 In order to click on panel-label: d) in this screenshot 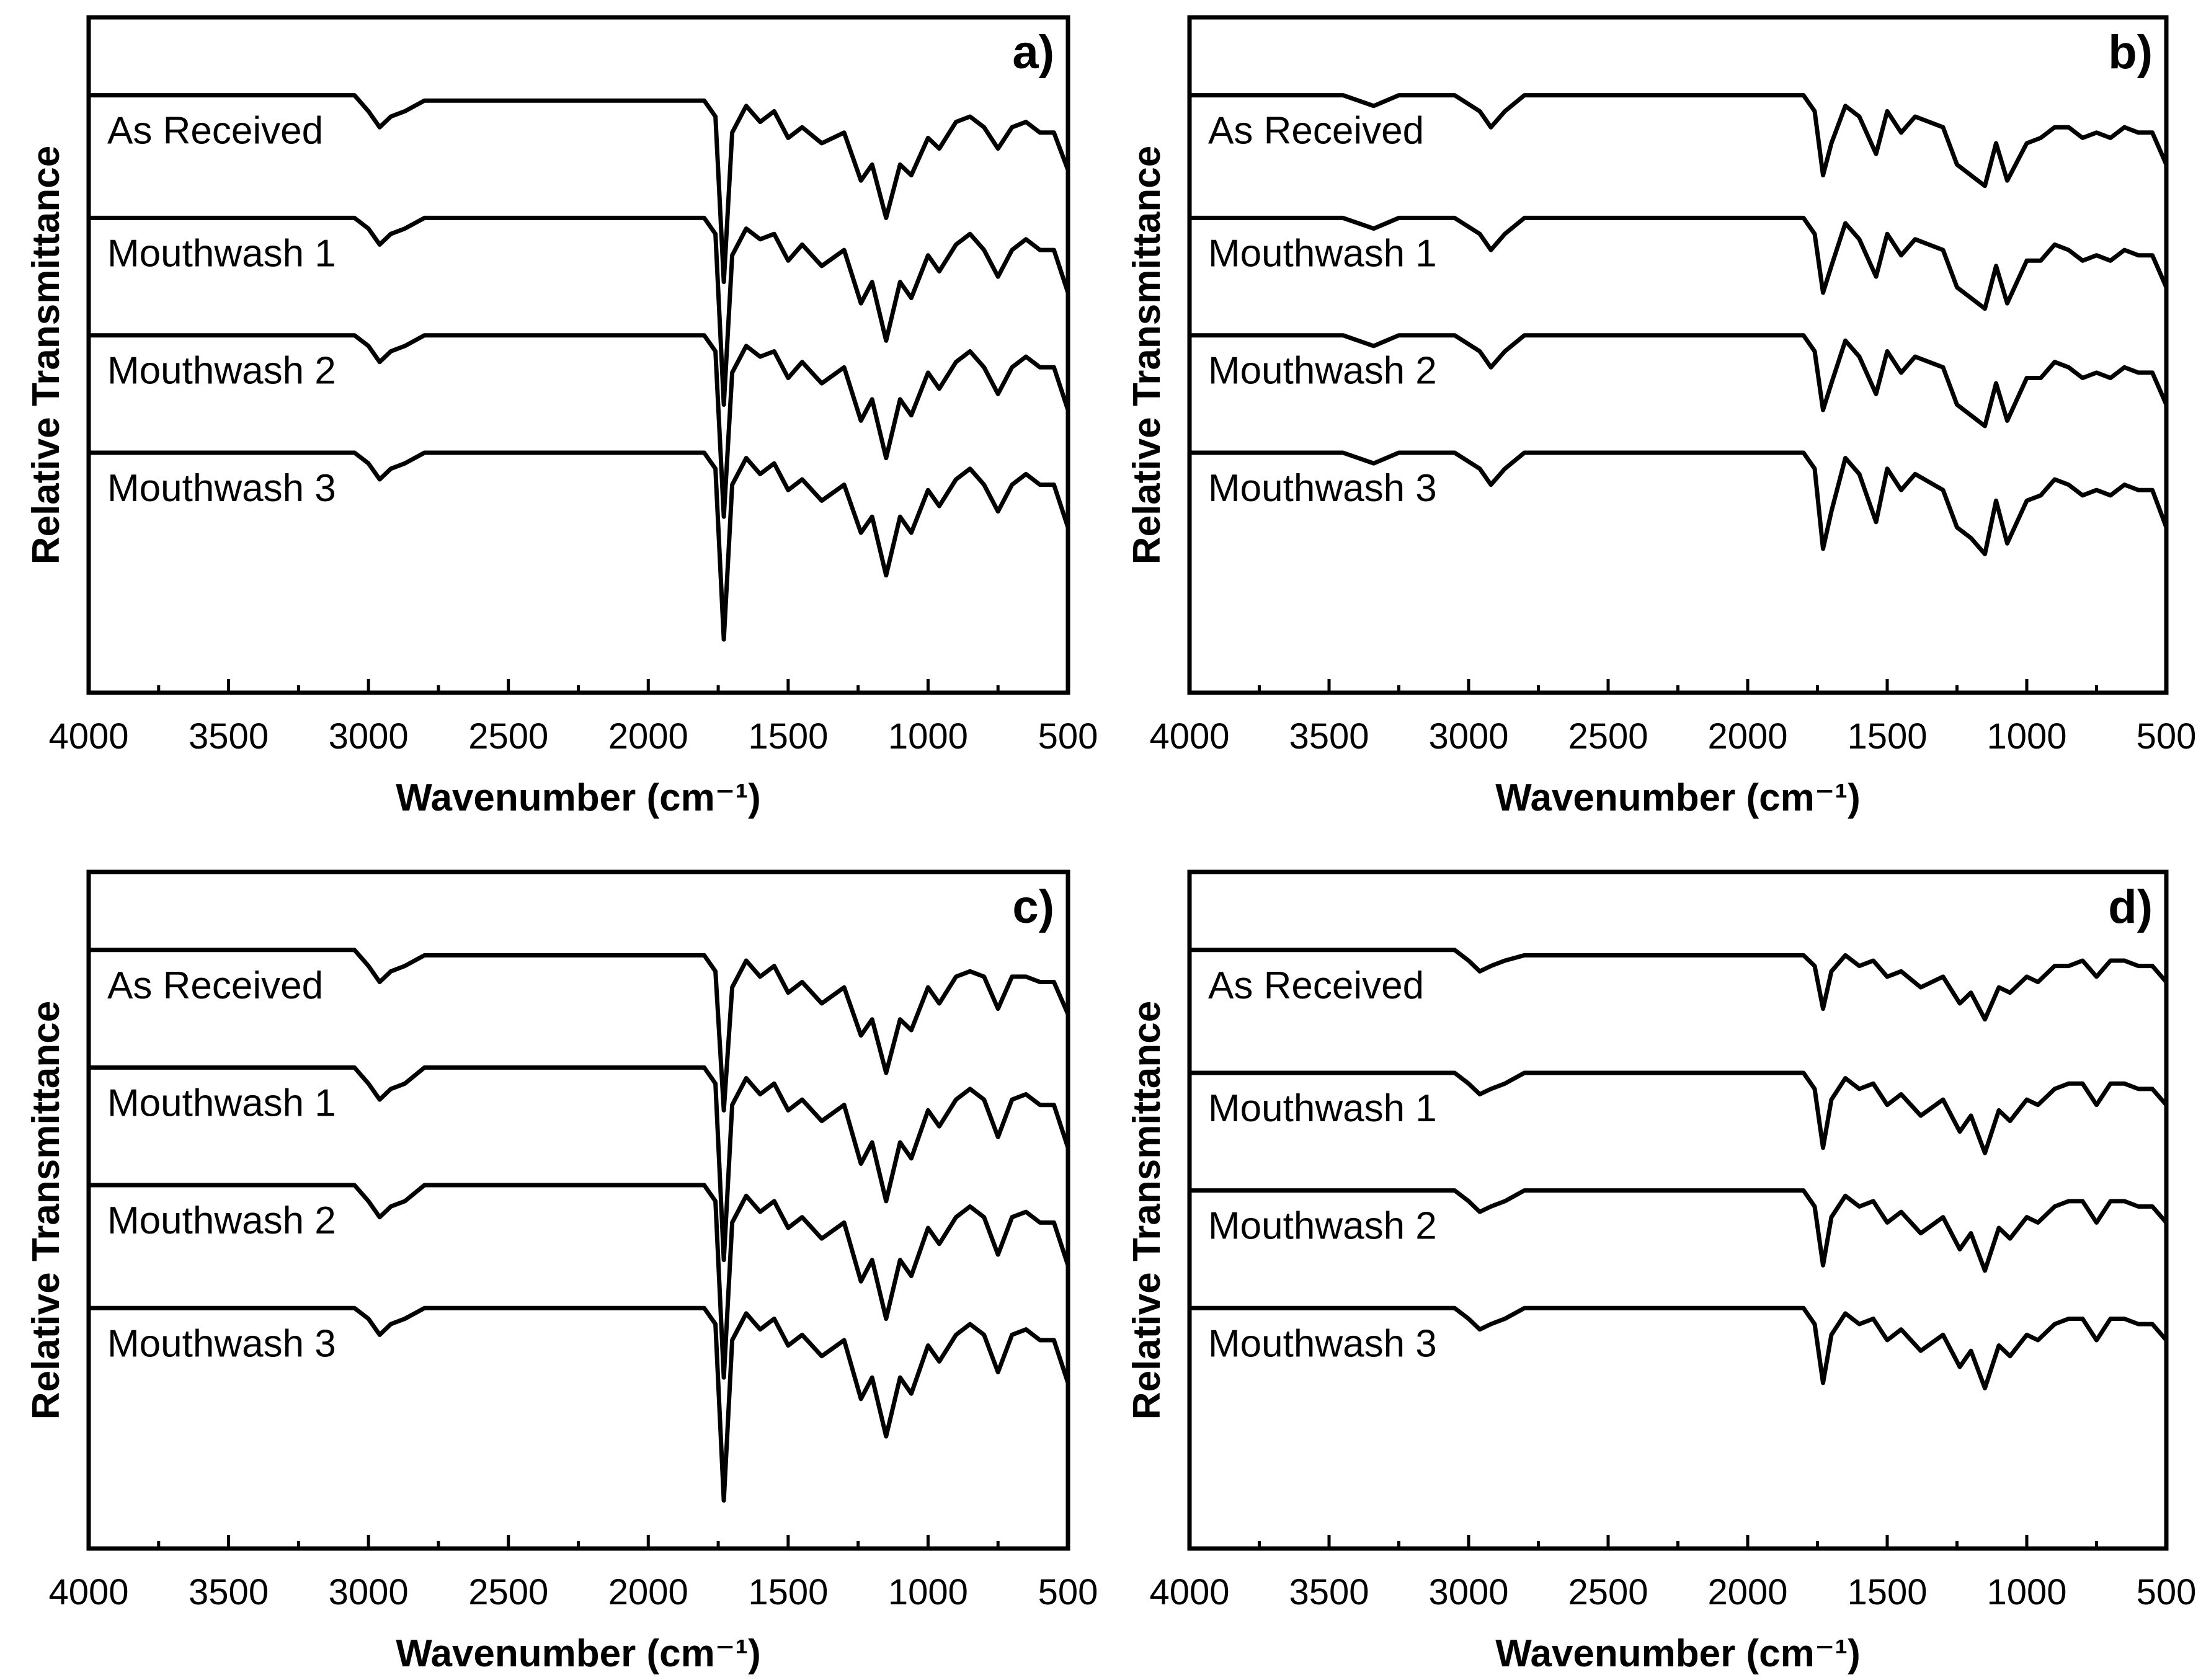, I will do `click(2130, 907)`.